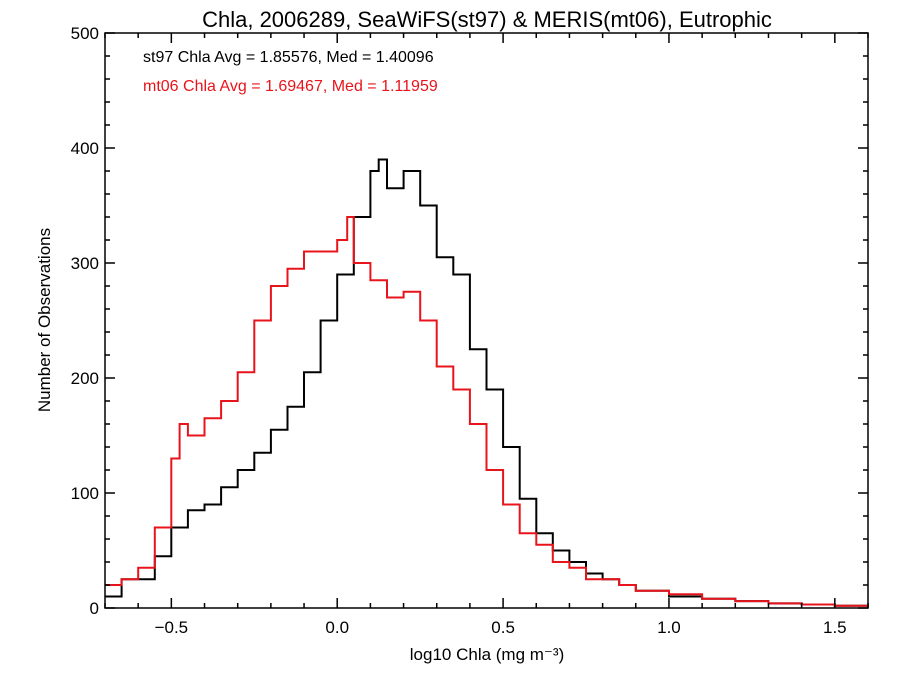  What do you see at coordinates (288, 57) in the screenshot?
I see `st97-stats-annotation: st97 Chla Avg = 1.85576, Med = 1.40096` at bounding box center [288, 57].